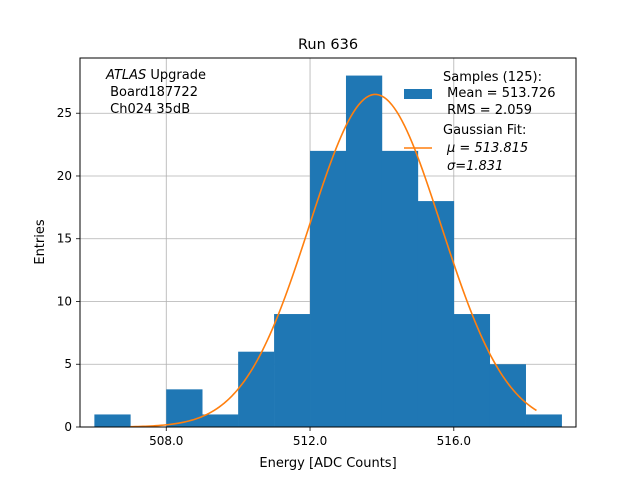 The height and width of the screenshot is (480, 640). Describe the element at coordinates (125, 75) in the screenshot. I see `annotation-atlas: ATLAS` at that location.